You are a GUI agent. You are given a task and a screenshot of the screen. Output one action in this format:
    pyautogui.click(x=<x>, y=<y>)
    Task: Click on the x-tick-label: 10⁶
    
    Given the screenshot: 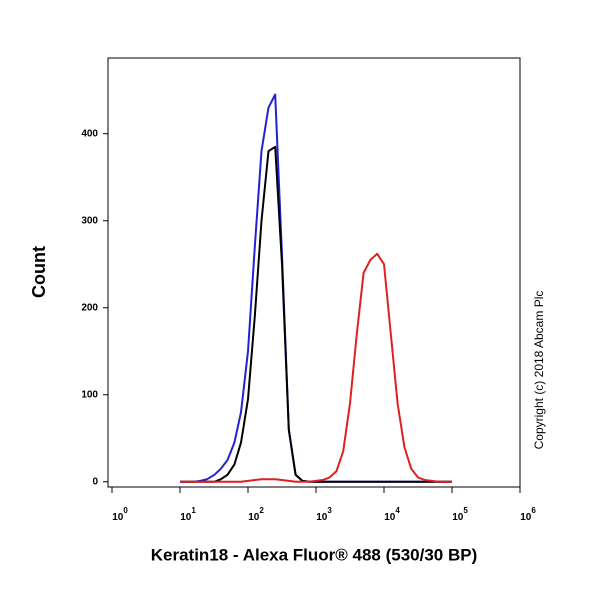 What is the action you would take?
    pyautogui.click(x=528, y=514)
    